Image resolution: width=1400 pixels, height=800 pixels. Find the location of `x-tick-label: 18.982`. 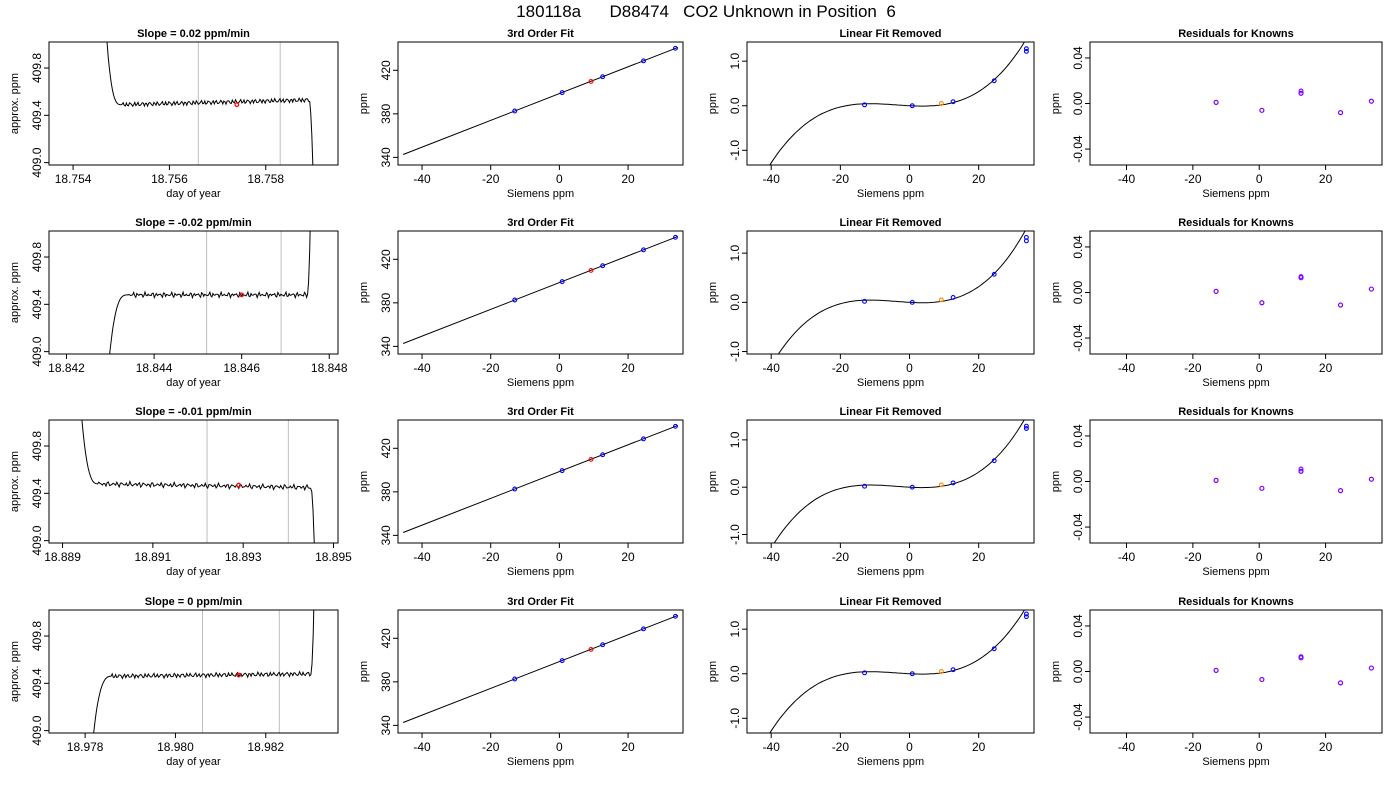

x-tick-label: 18.982 is located at coordinates (265, 747).